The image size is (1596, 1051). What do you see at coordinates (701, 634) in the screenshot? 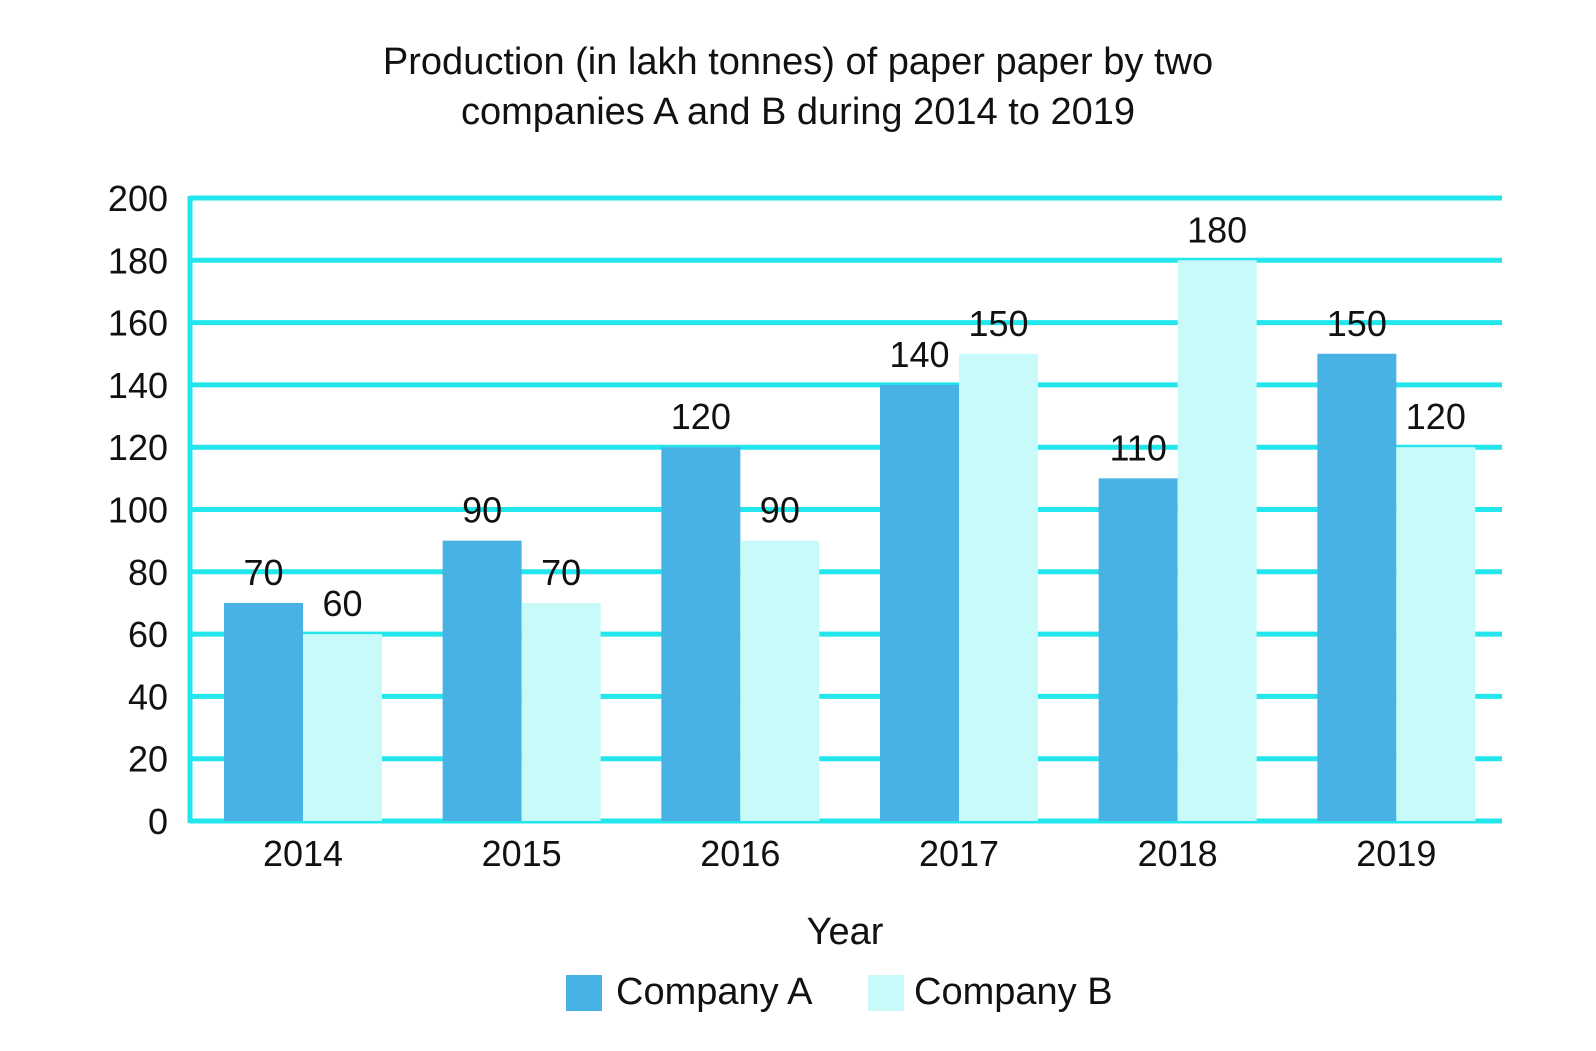
I see `bar-company-a-2016` at bounding box center [701, 634].